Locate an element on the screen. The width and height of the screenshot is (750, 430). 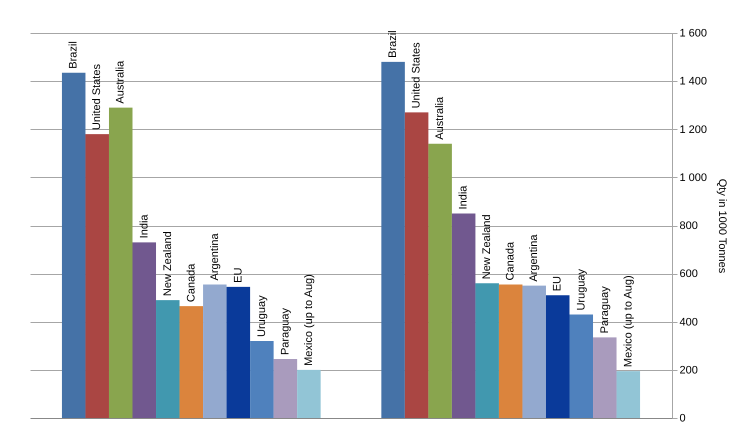
y-tick-label: 600 is located at coordinates (689, 274).